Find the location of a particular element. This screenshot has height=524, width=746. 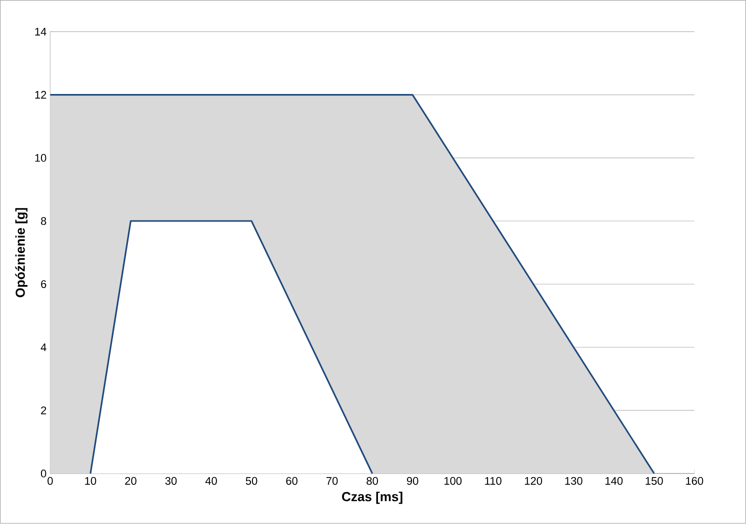

x-tick-label: 160 is located at coordinates (695, 481).